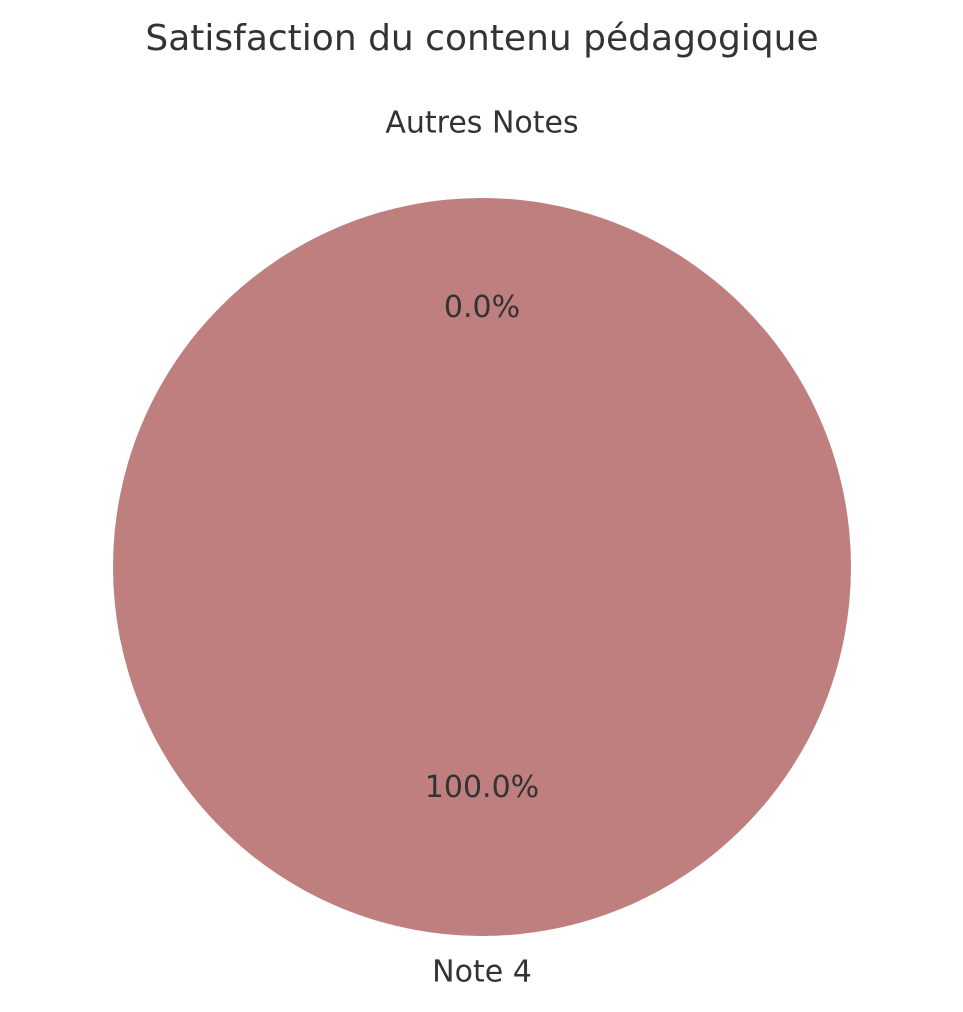 This screenshot has height=1012, width=963. Describe the element at coordinates (481, 38) in the screenshot. I see `chart-title: Satisfaction du contenu pédagogique` at that location.